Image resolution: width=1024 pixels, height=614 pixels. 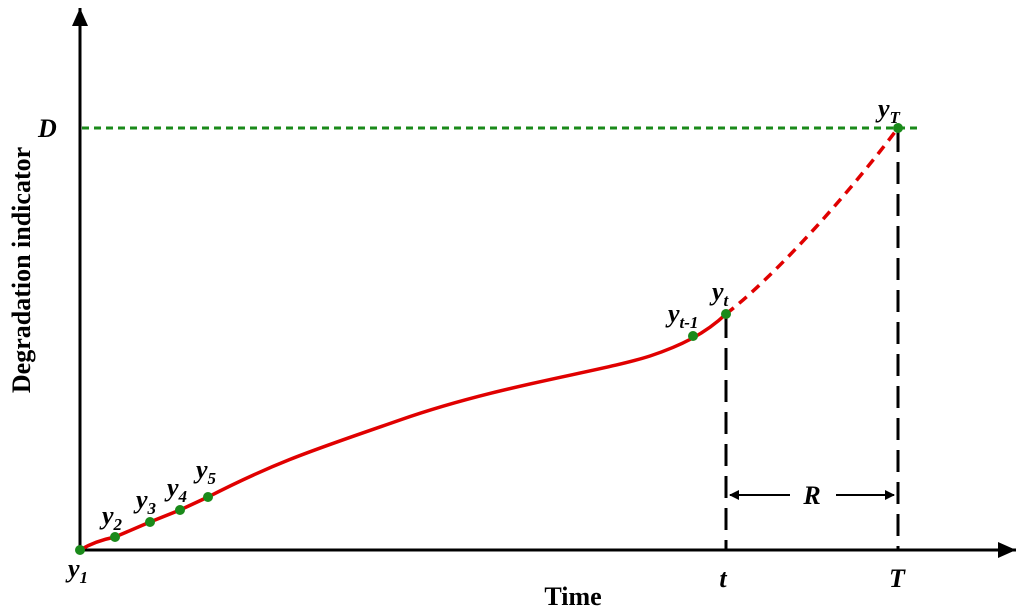 I want to click on R-label: R, so click(x=811, y=495).